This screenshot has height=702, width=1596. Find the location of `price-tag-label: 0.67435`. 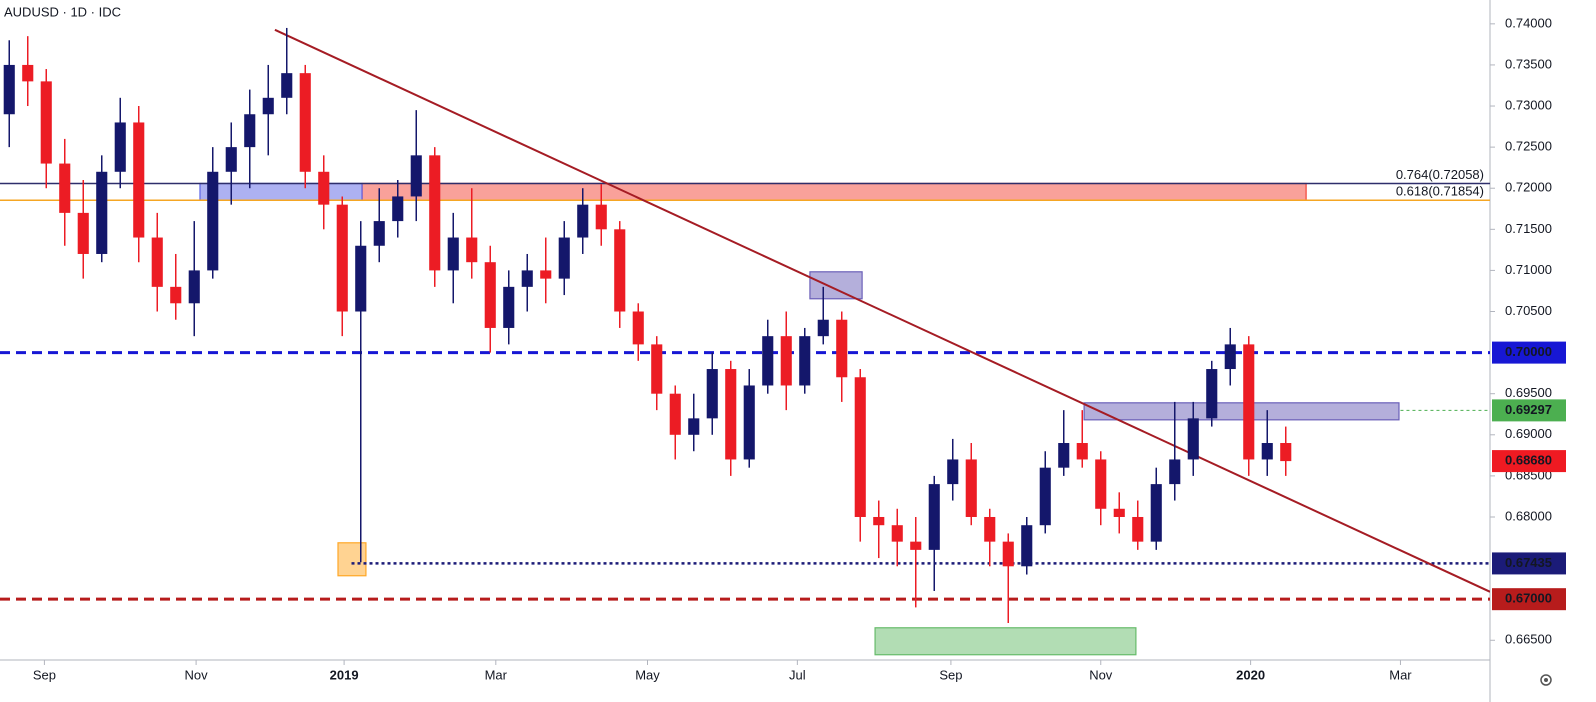

price-tag-label: 0.67435 is located at coordinates (1528, 562).